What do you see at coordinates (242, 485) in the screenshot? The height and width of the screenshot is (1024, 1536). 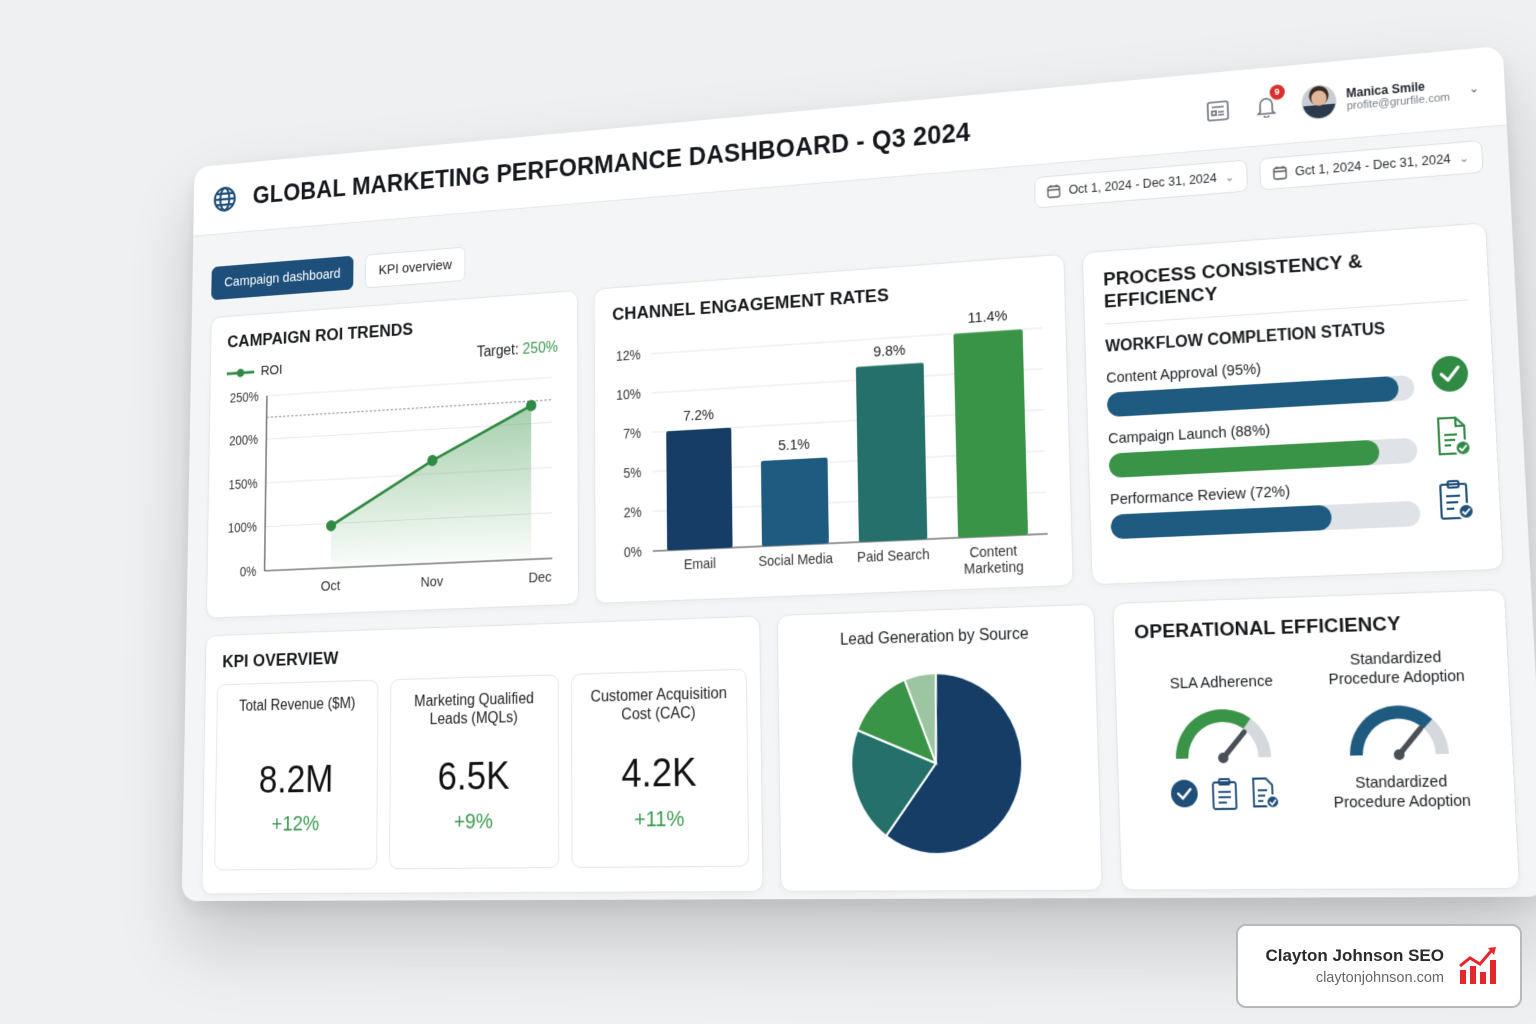 I see `svg-text: 150%` at bounding box center [242, 485].